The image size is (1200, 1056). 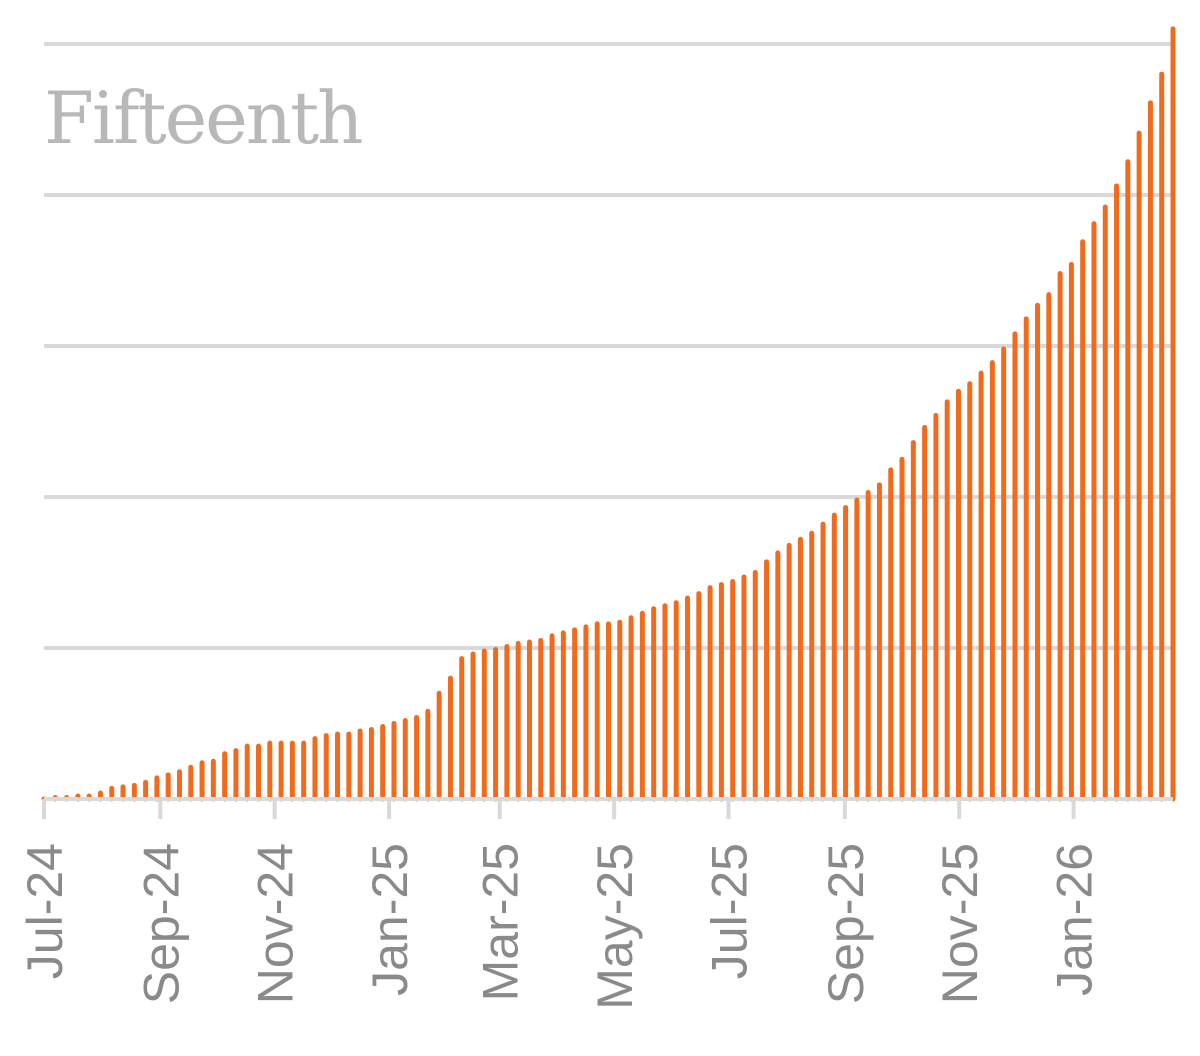 What do you see at coordinates (960, 923) in the screenshot?
I see `x-tick-label: Nov-25` at bounding box center [960, 923].